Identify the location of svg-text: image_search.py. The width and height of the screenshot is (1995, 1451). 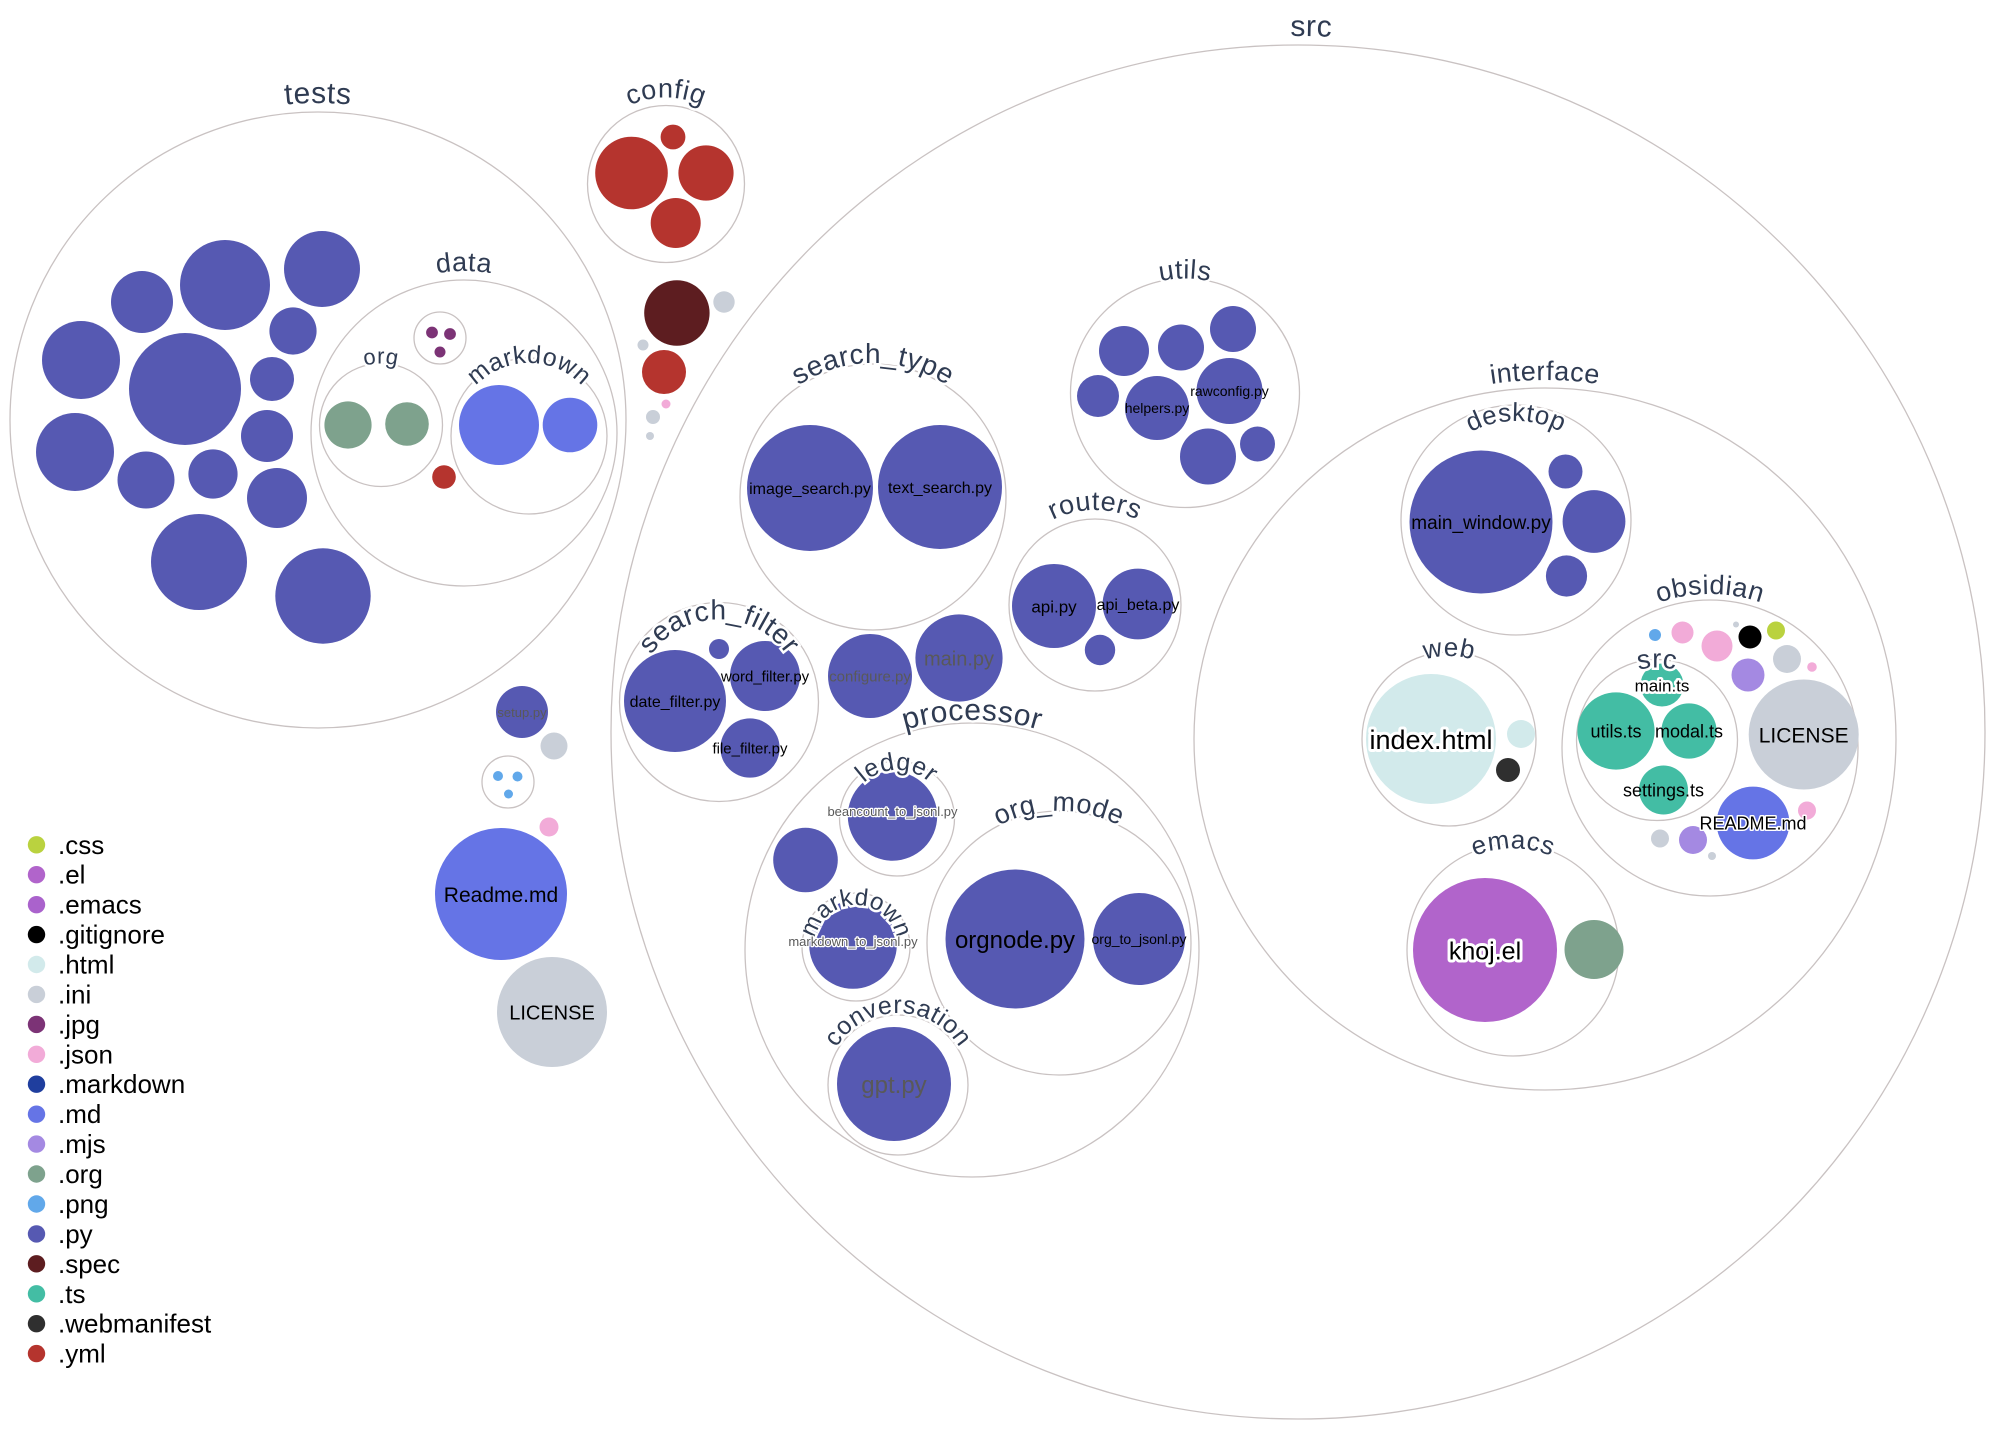
(810, 489).